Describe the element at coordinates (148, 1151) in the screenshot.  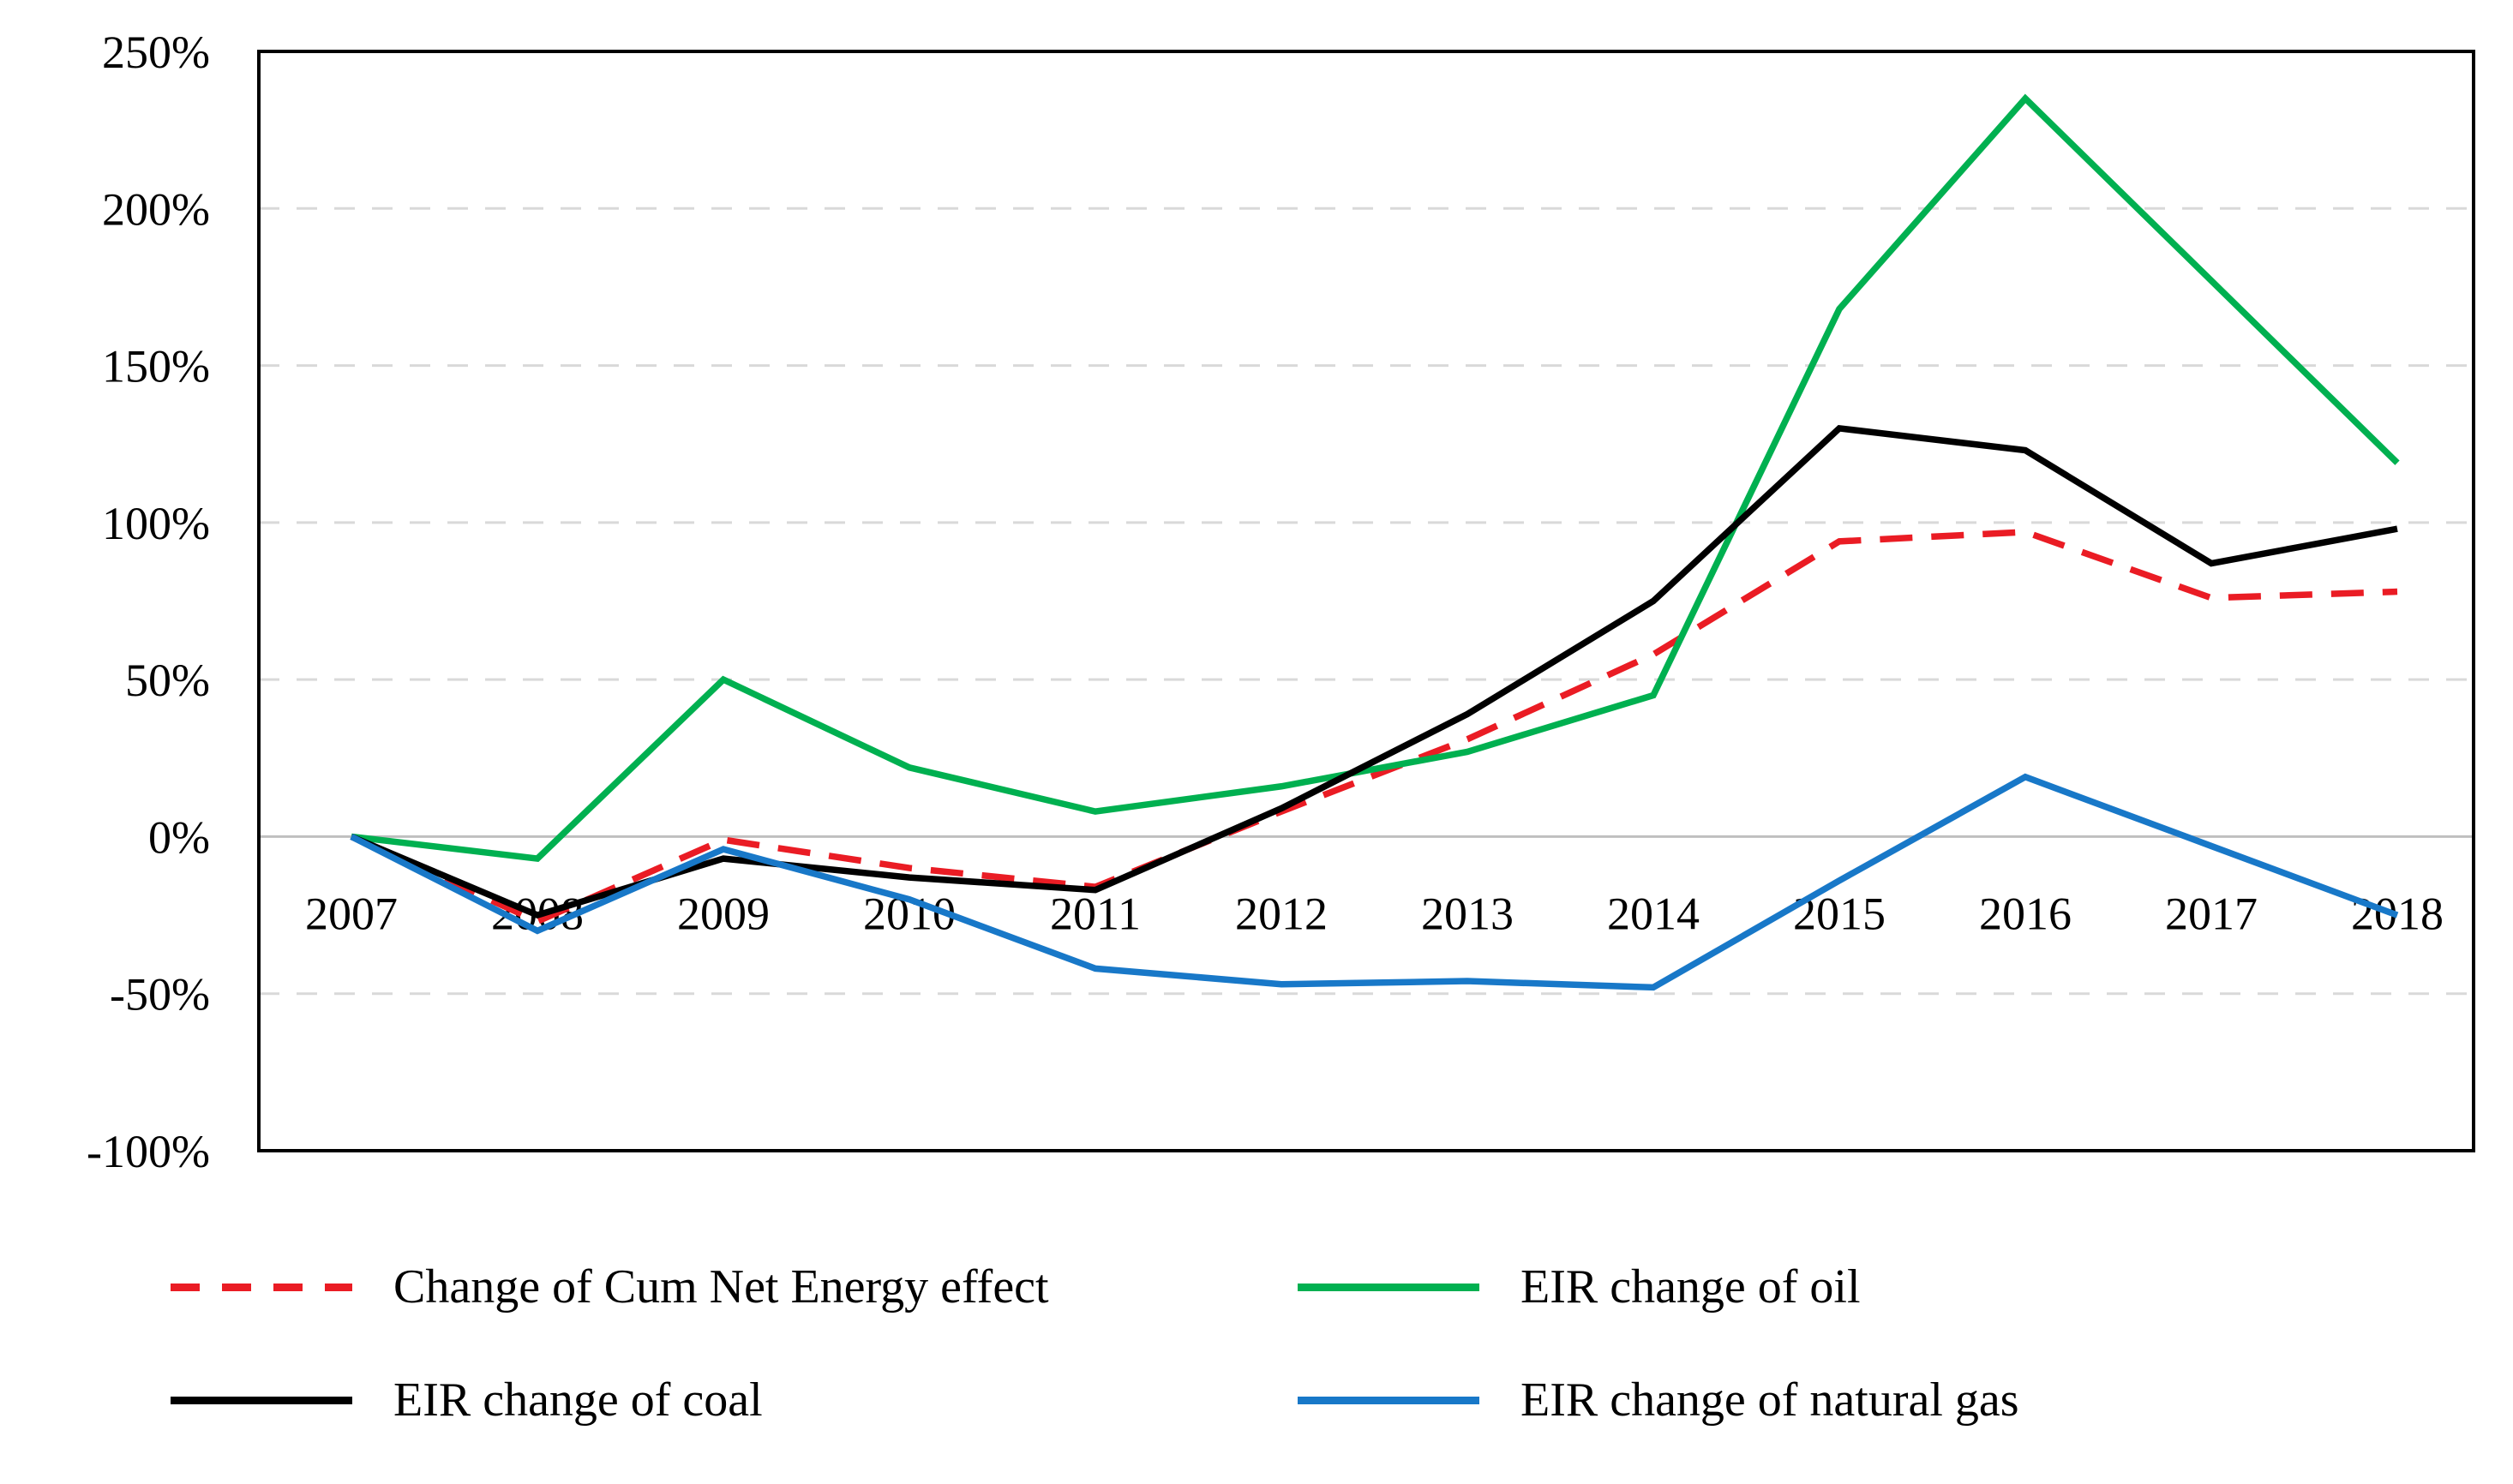
I see `y-axis-label--100: -100%` at that location.